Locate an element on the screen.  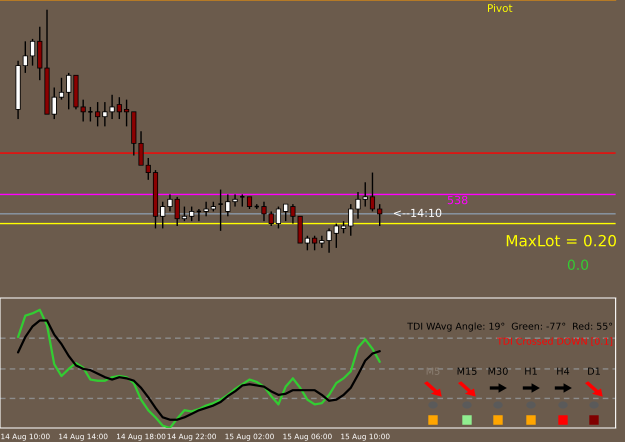
text: M15 is located at coordinates (467, 371).